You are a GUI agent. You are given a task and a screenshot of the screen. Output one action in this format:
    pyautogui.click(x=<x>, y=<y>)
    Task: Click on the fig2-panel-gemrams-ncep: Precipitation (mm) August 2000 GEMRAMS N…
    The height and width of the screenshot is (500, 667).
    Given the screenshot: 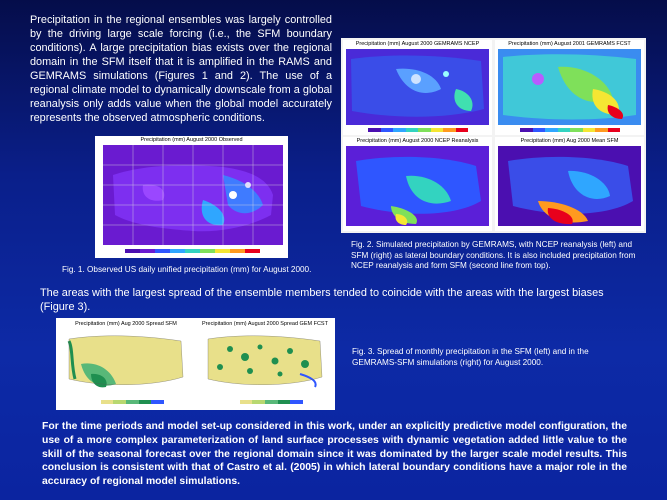 What is the action you would take?
    pyautogui.click(x=417, y=87)
    